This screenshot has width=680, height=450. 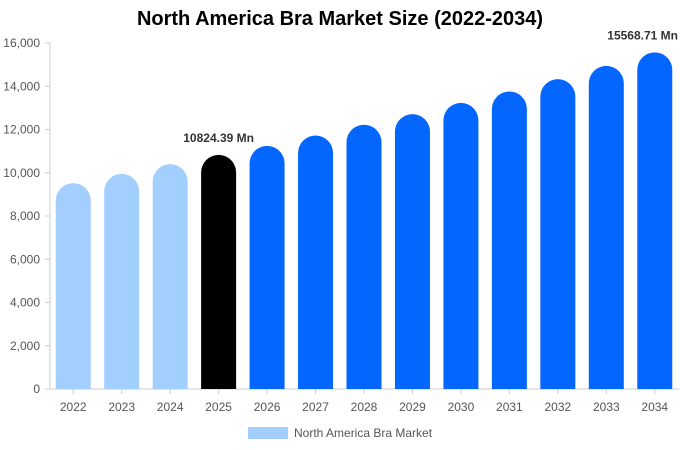 I want to click on x-tick-label: 2029, so click(x=412, y=407).